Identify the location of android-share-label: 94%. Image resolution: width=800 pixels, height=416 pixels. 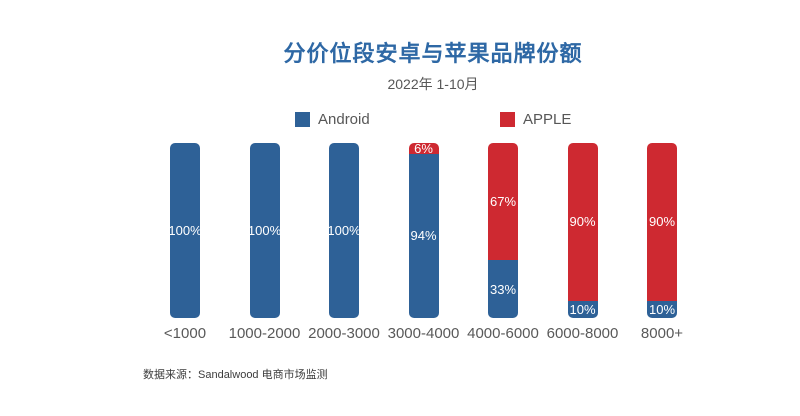
(423, 236).